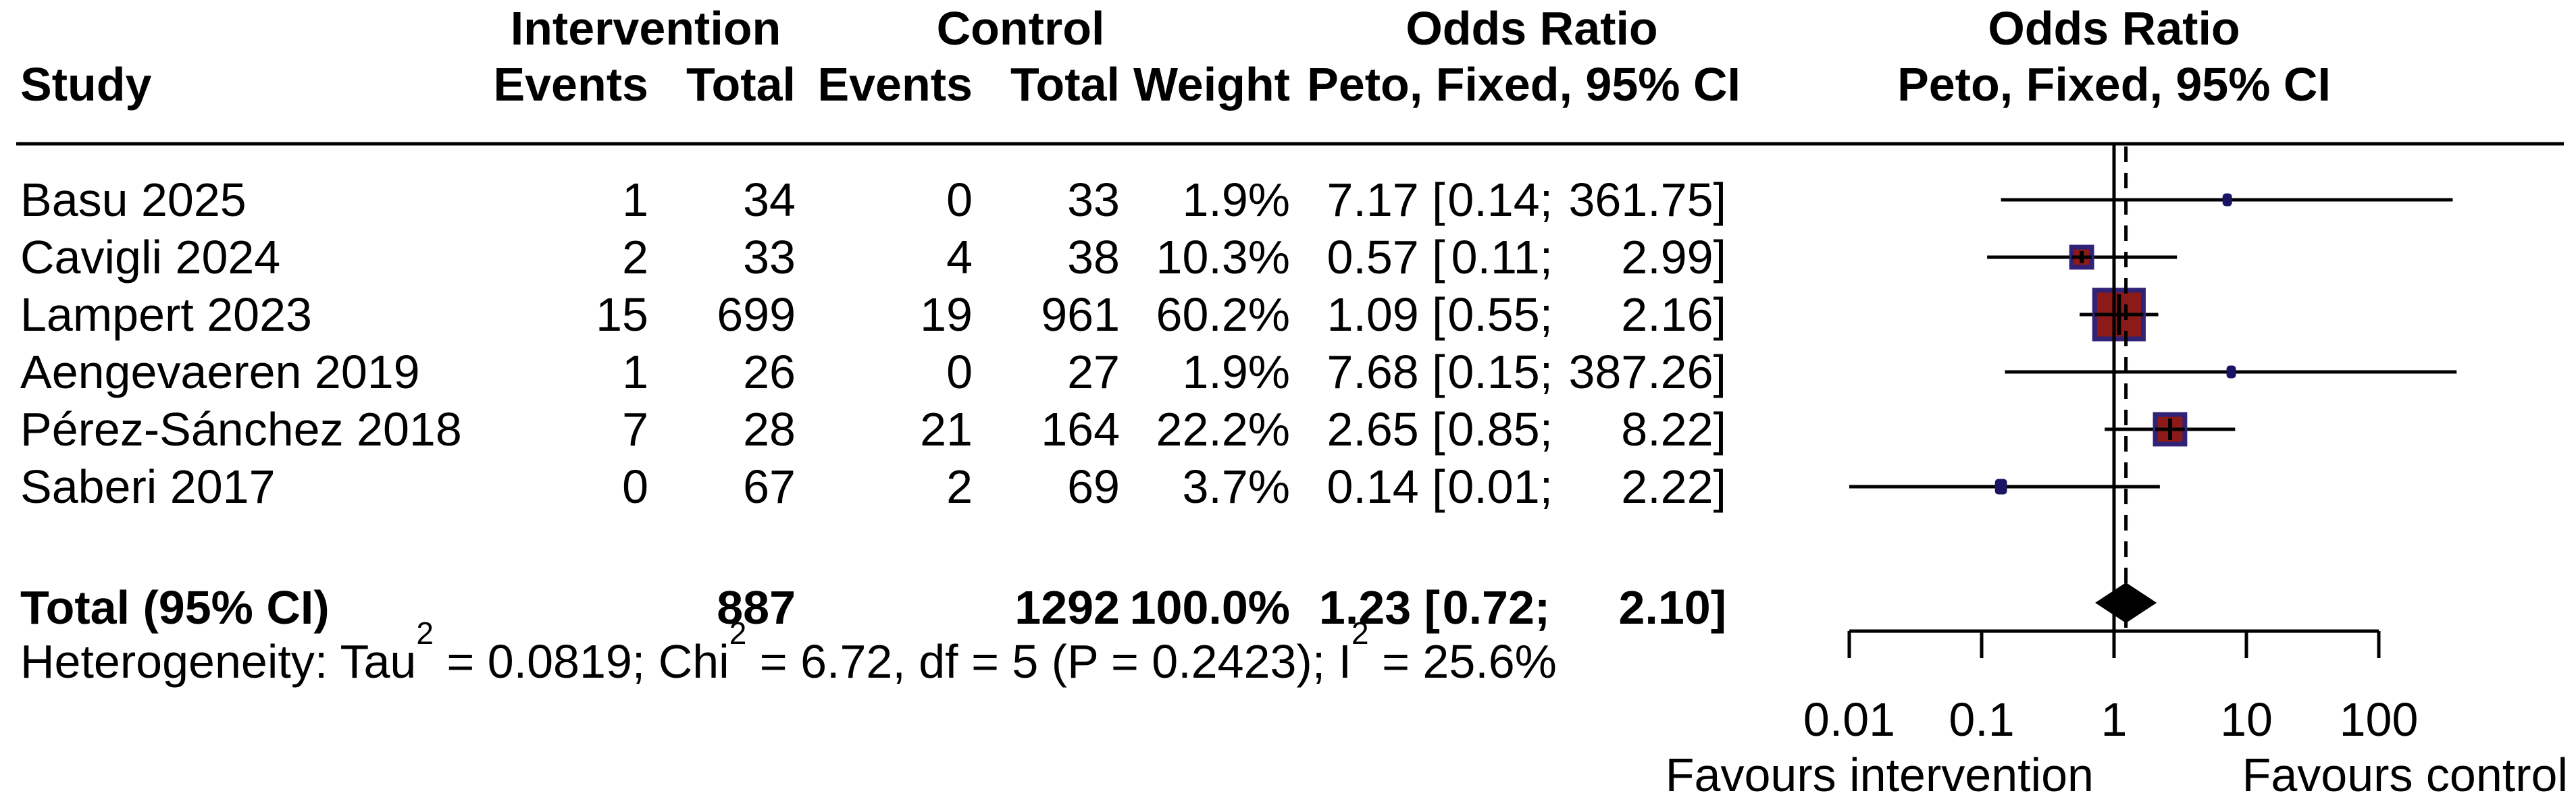 This screenshot has height=810, width=2576. I want to click on ci-low: 0.15, so click(1493, 372).